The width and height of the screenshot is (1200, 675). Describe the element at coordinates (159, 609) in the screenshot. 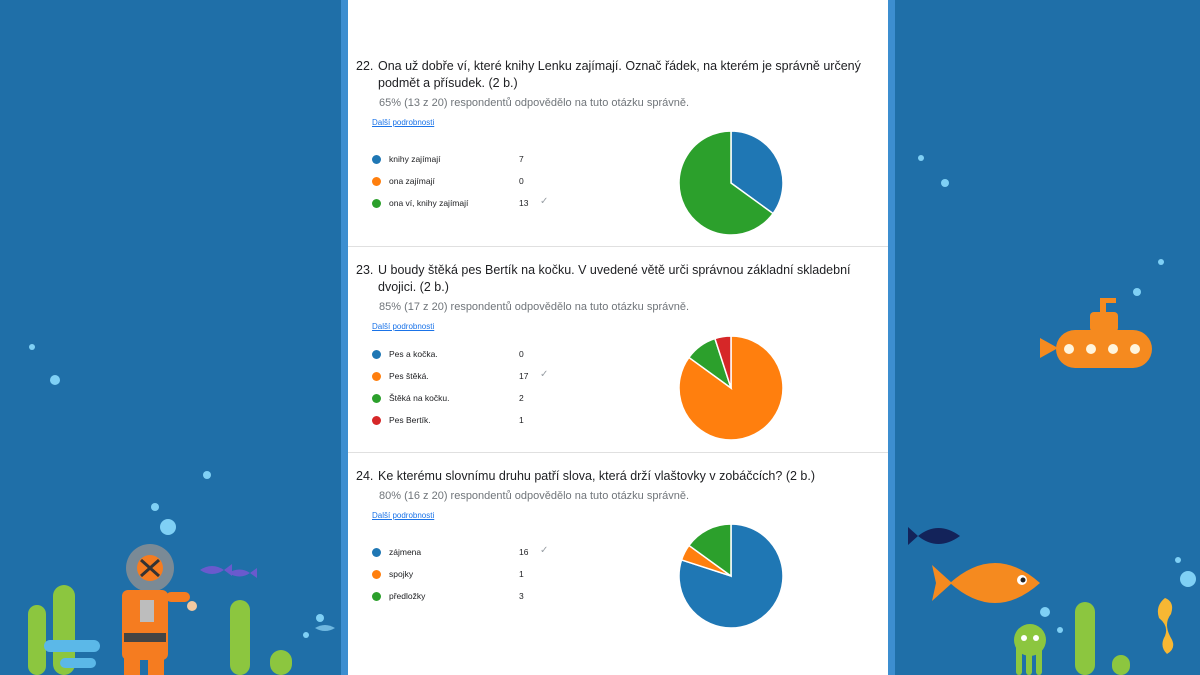

I see `diver-illustration` at that location.